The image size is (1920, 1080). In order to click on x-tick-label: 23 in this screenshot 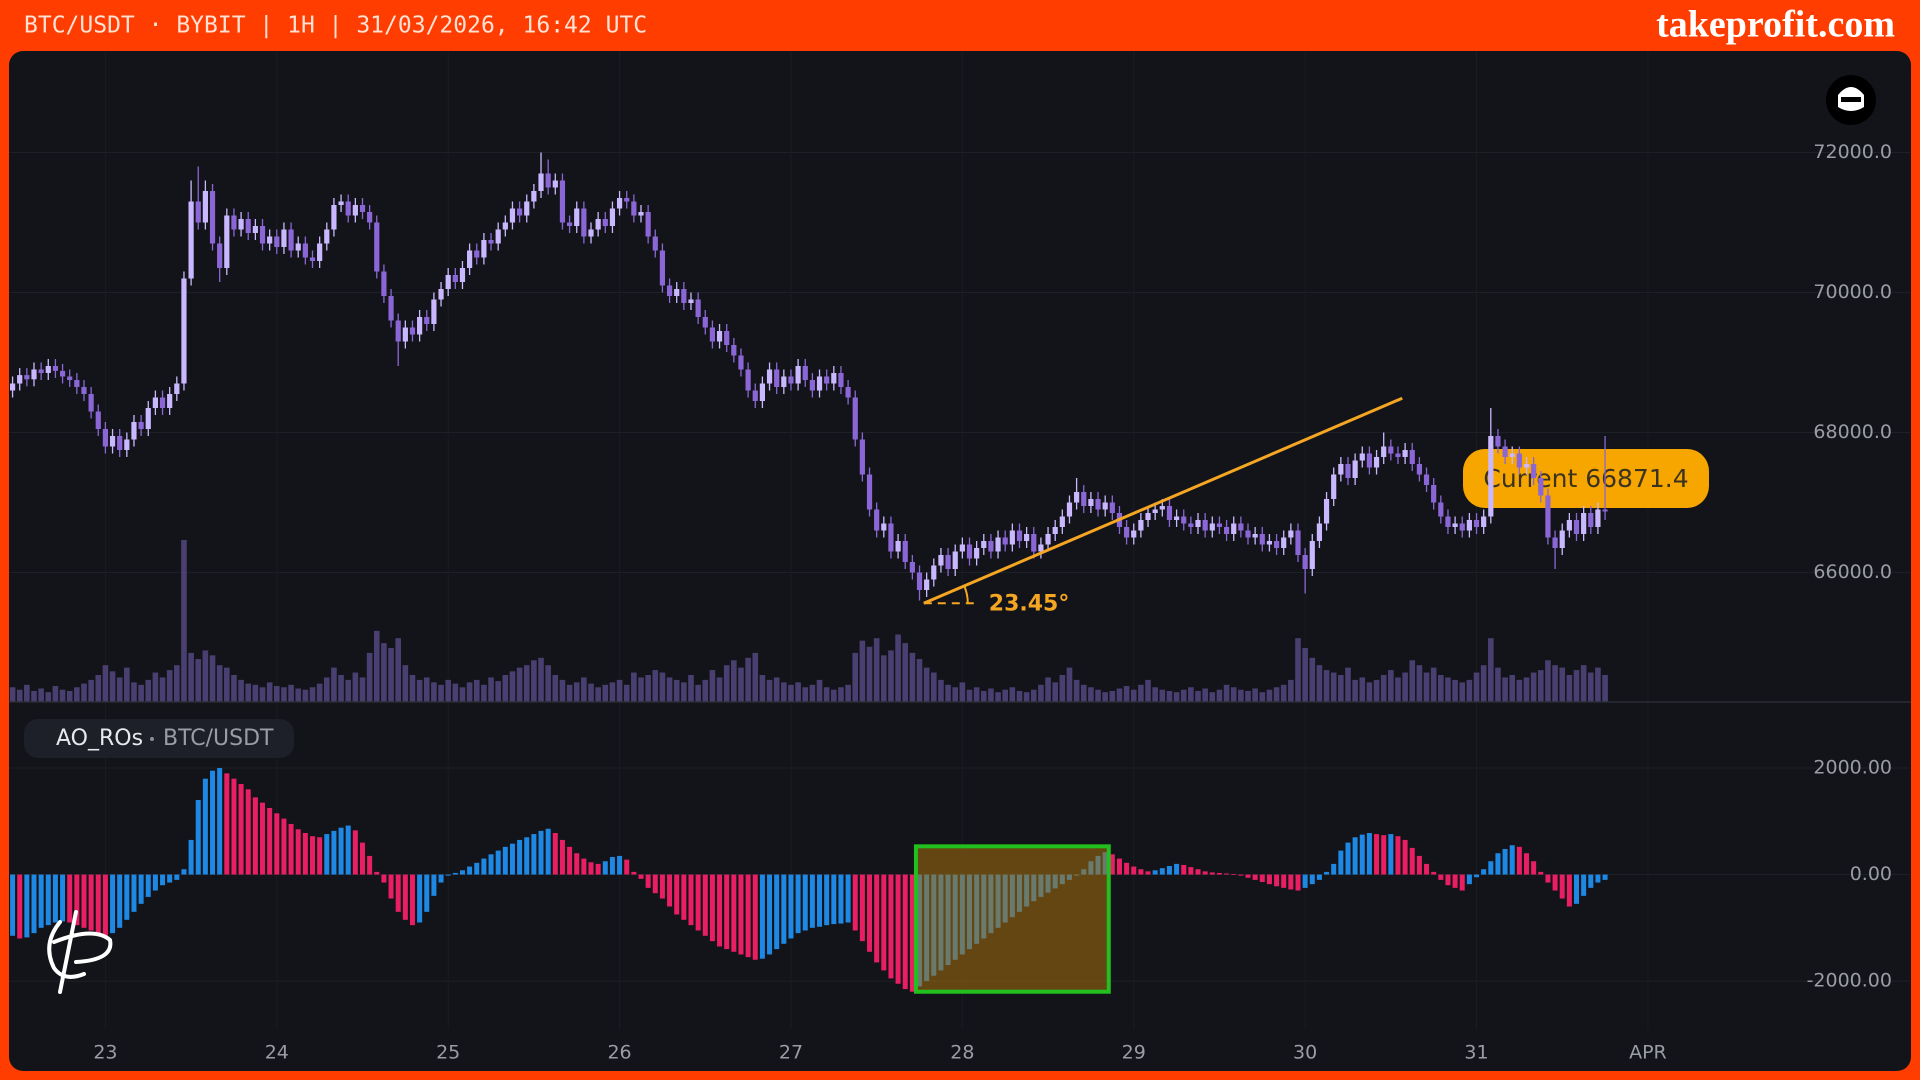, I will do `click(105, 1053)`.